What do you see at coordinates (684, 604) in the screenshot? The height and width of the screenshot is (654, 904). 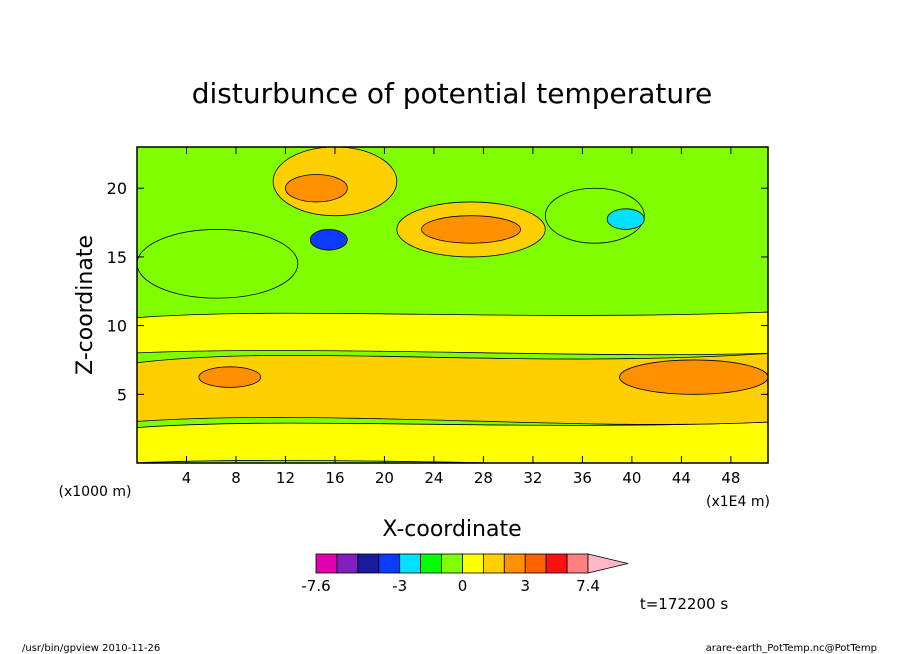 I see `time-label: t=172200 s` at bounding box center [684, 604].